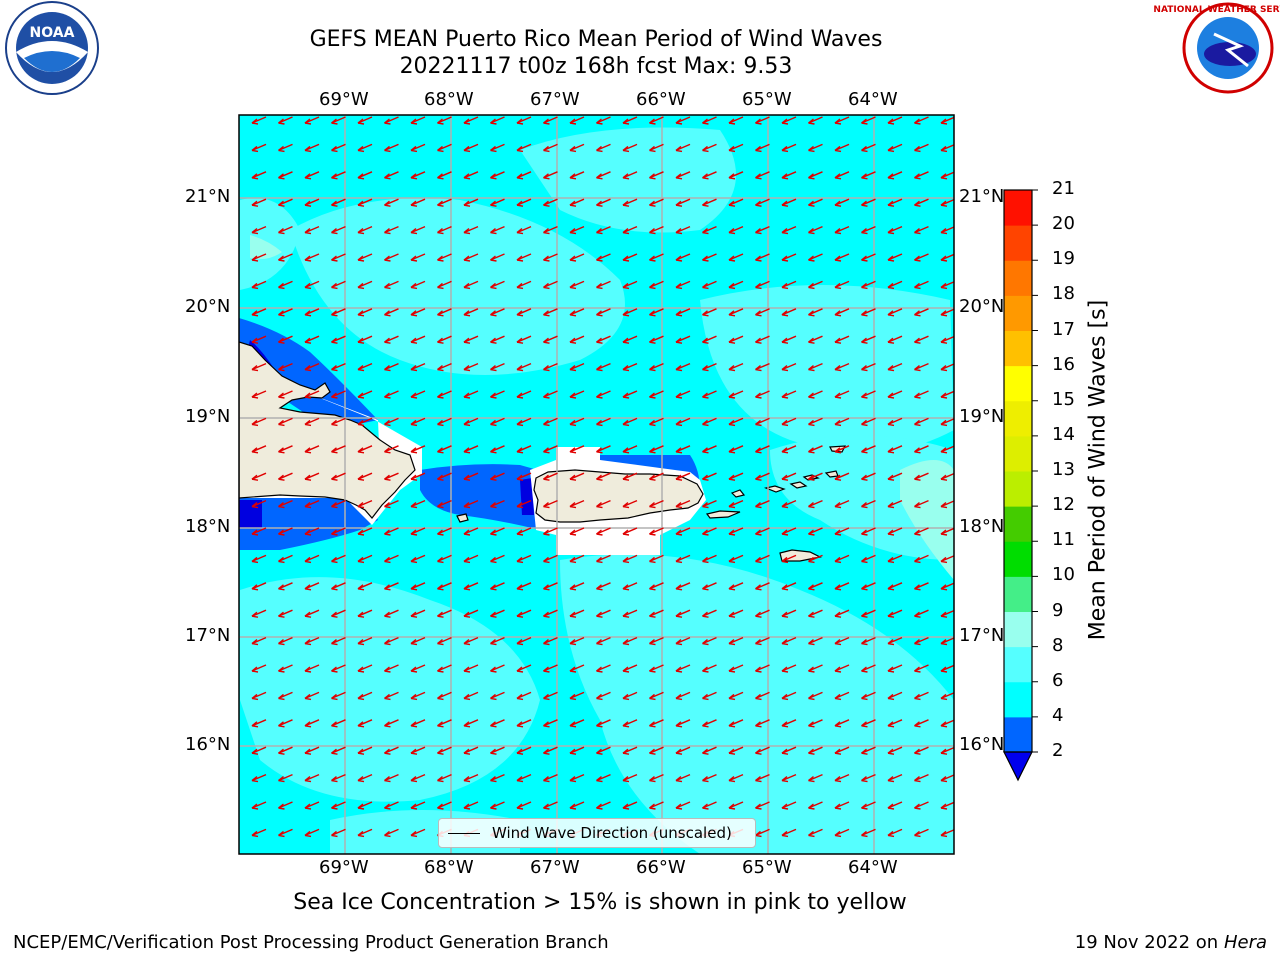 The height and width of the screenshot is (960, 1280). What do you see at coordinates (982, 416) in the screenshot?
I see `lat-tick-right: 19°N` at bounding box center [982, 416].